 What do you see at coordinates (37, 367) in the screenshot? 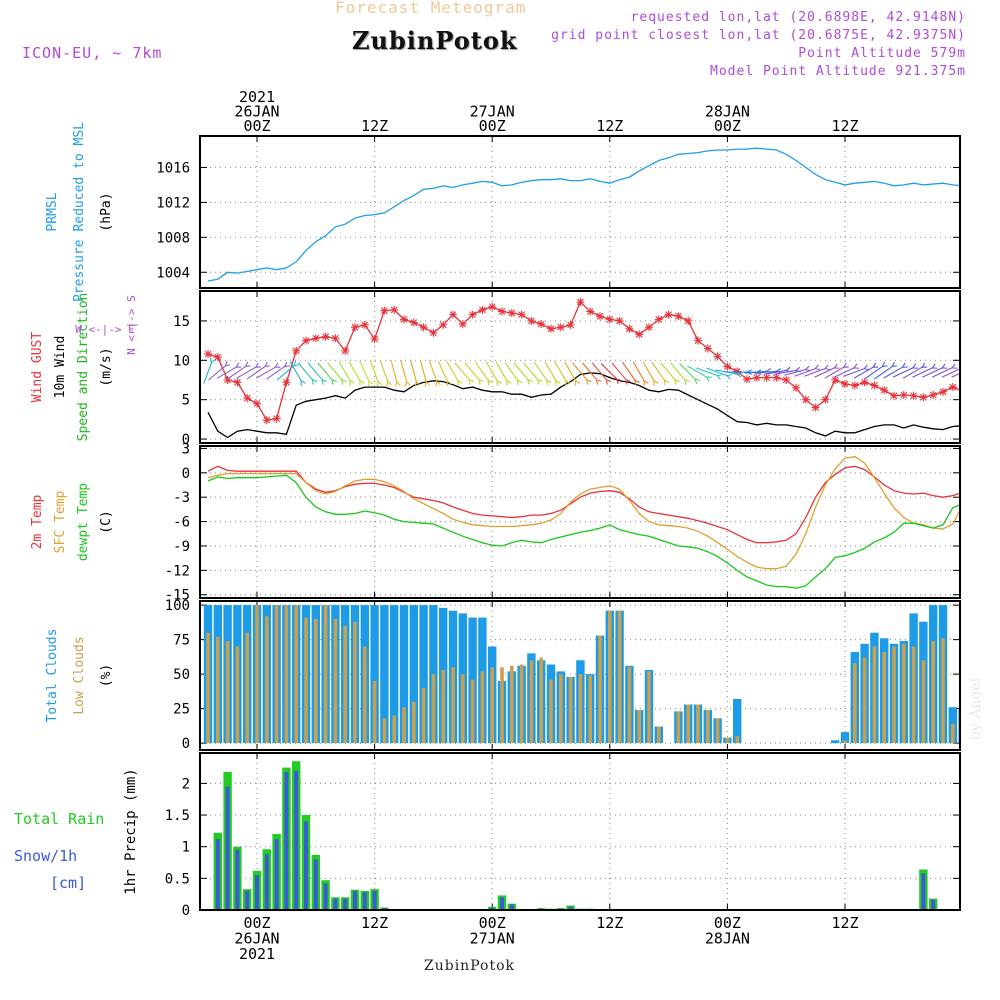
I see `y-axis-label: Wind GUST` at bounding box center [37, 367].